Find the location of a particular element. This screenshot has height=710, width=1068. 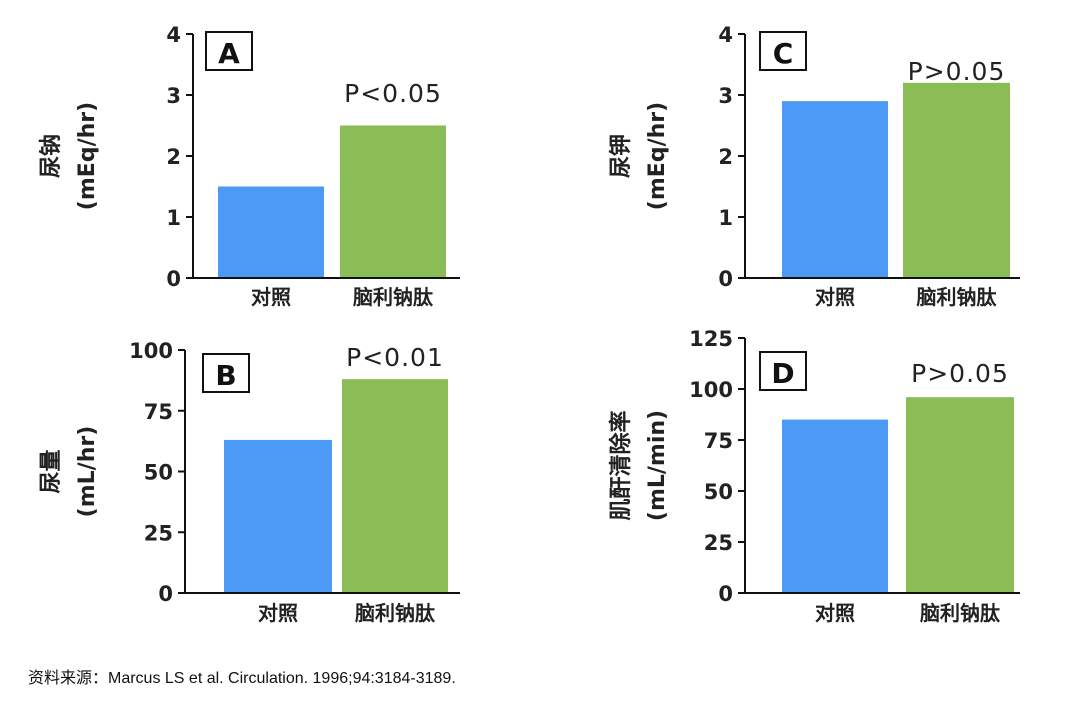

panel-b-p-value: P<0.01 is located at coordinates (395, 357).